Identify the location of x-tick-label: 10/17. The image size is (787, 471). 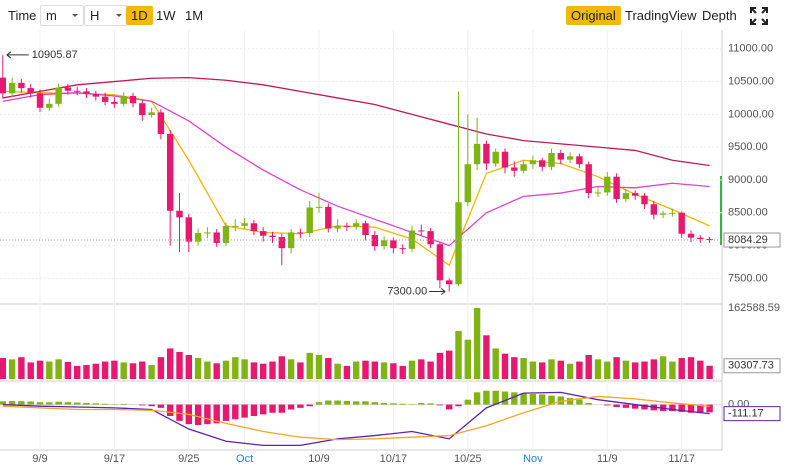
(394, 459).